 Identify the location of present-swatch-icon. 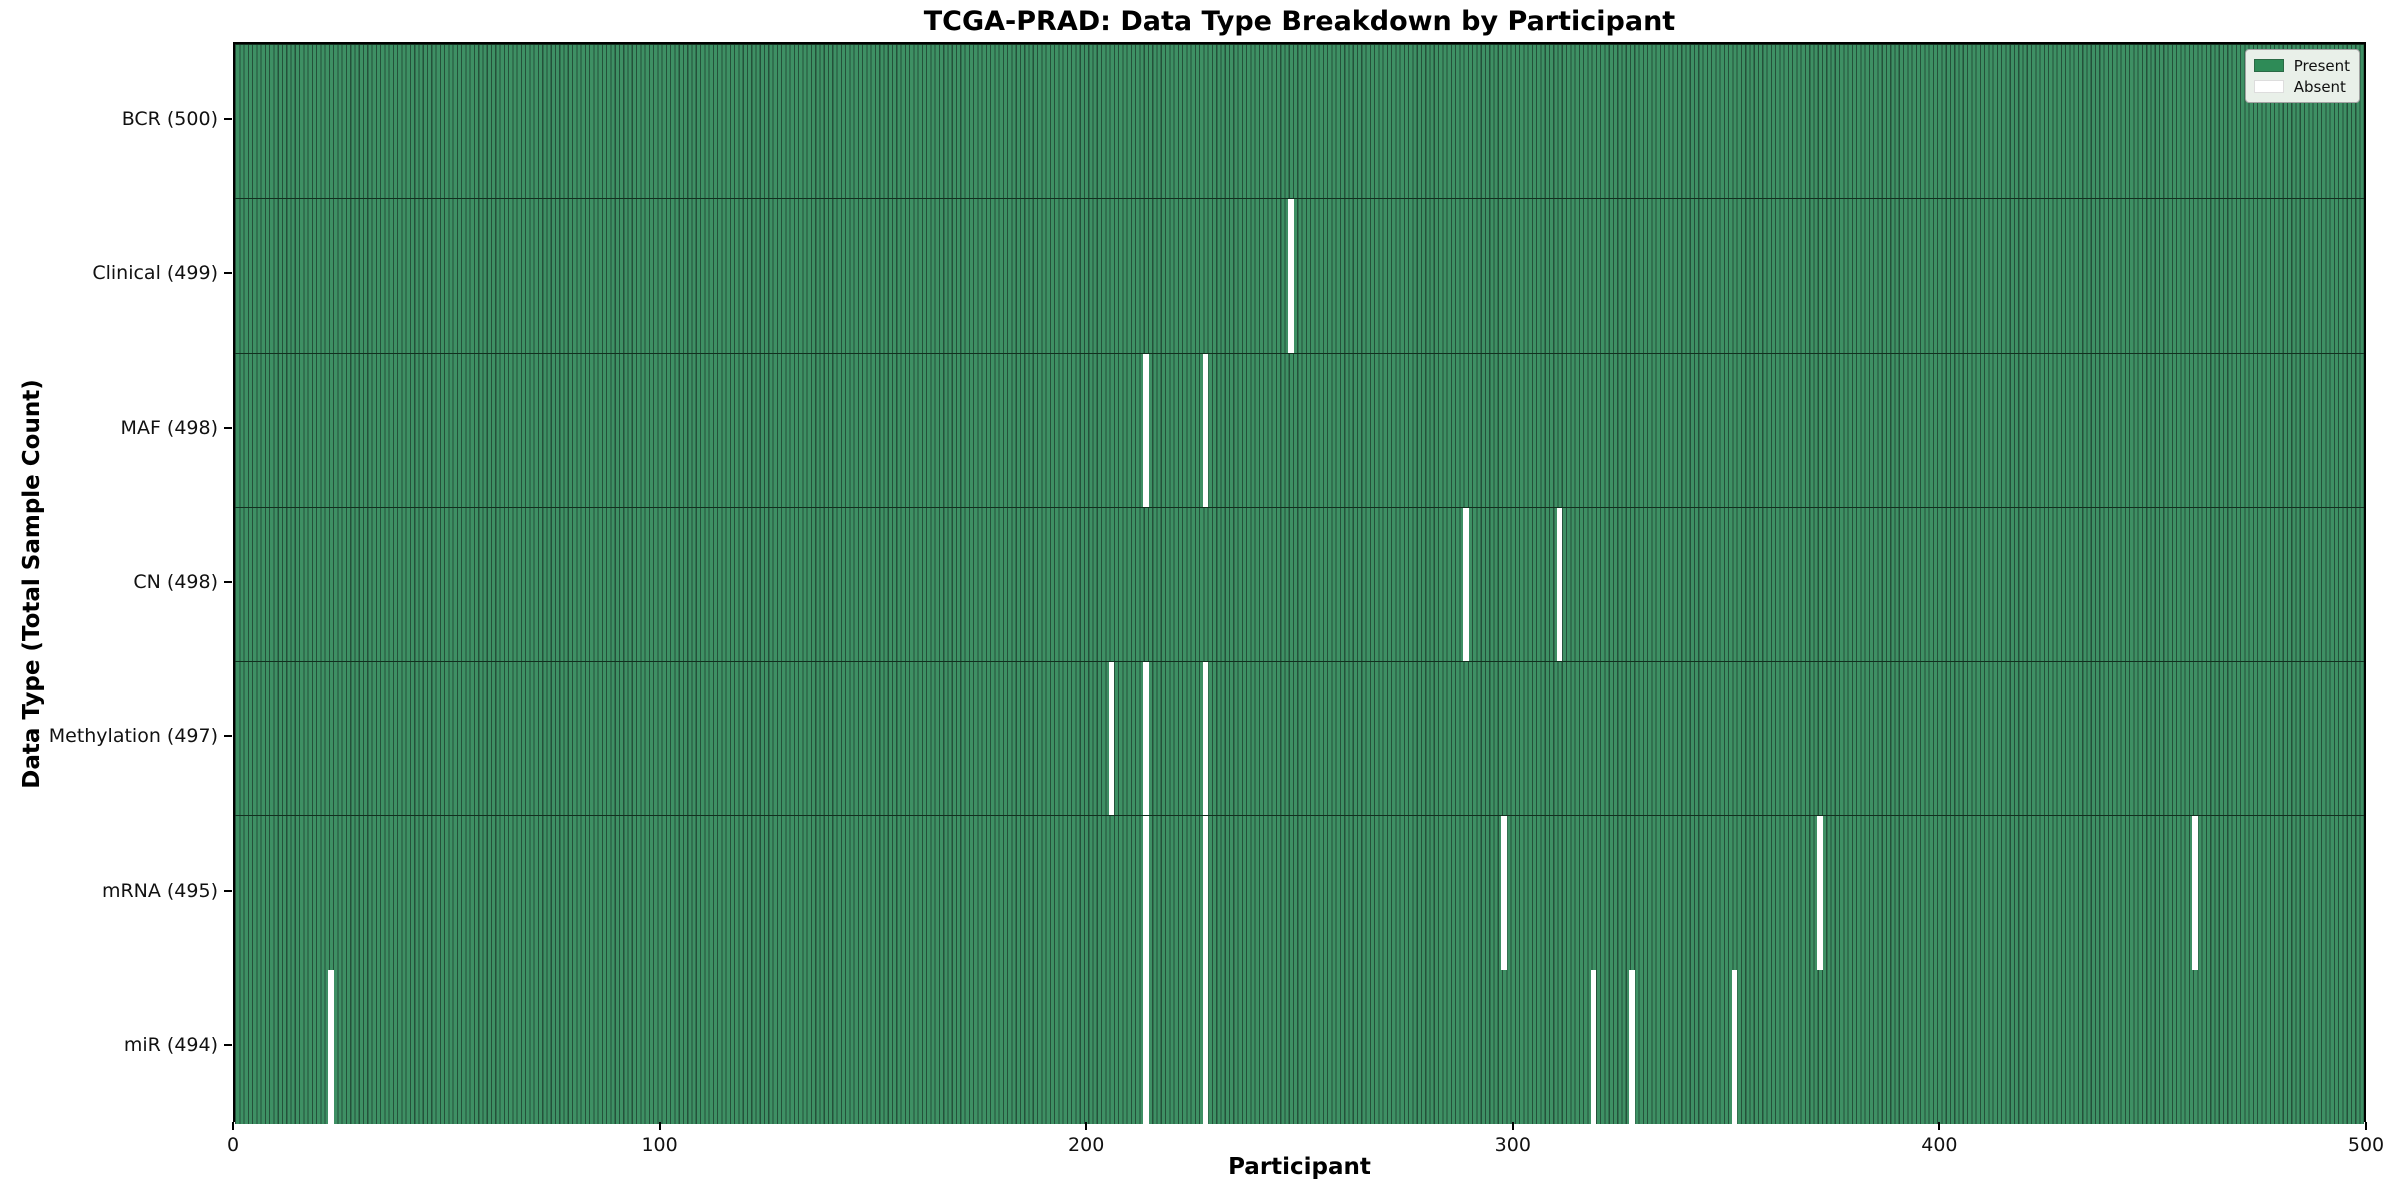
(2268, 65).